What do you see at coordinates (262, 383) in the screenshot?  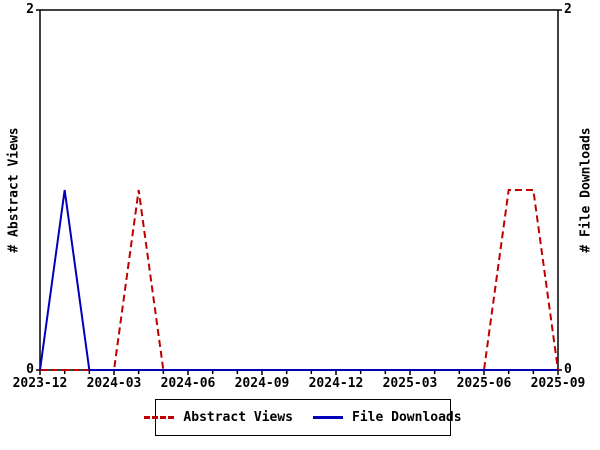 I see `xtick-label: 2024-09` at bounding box center [262, 383].